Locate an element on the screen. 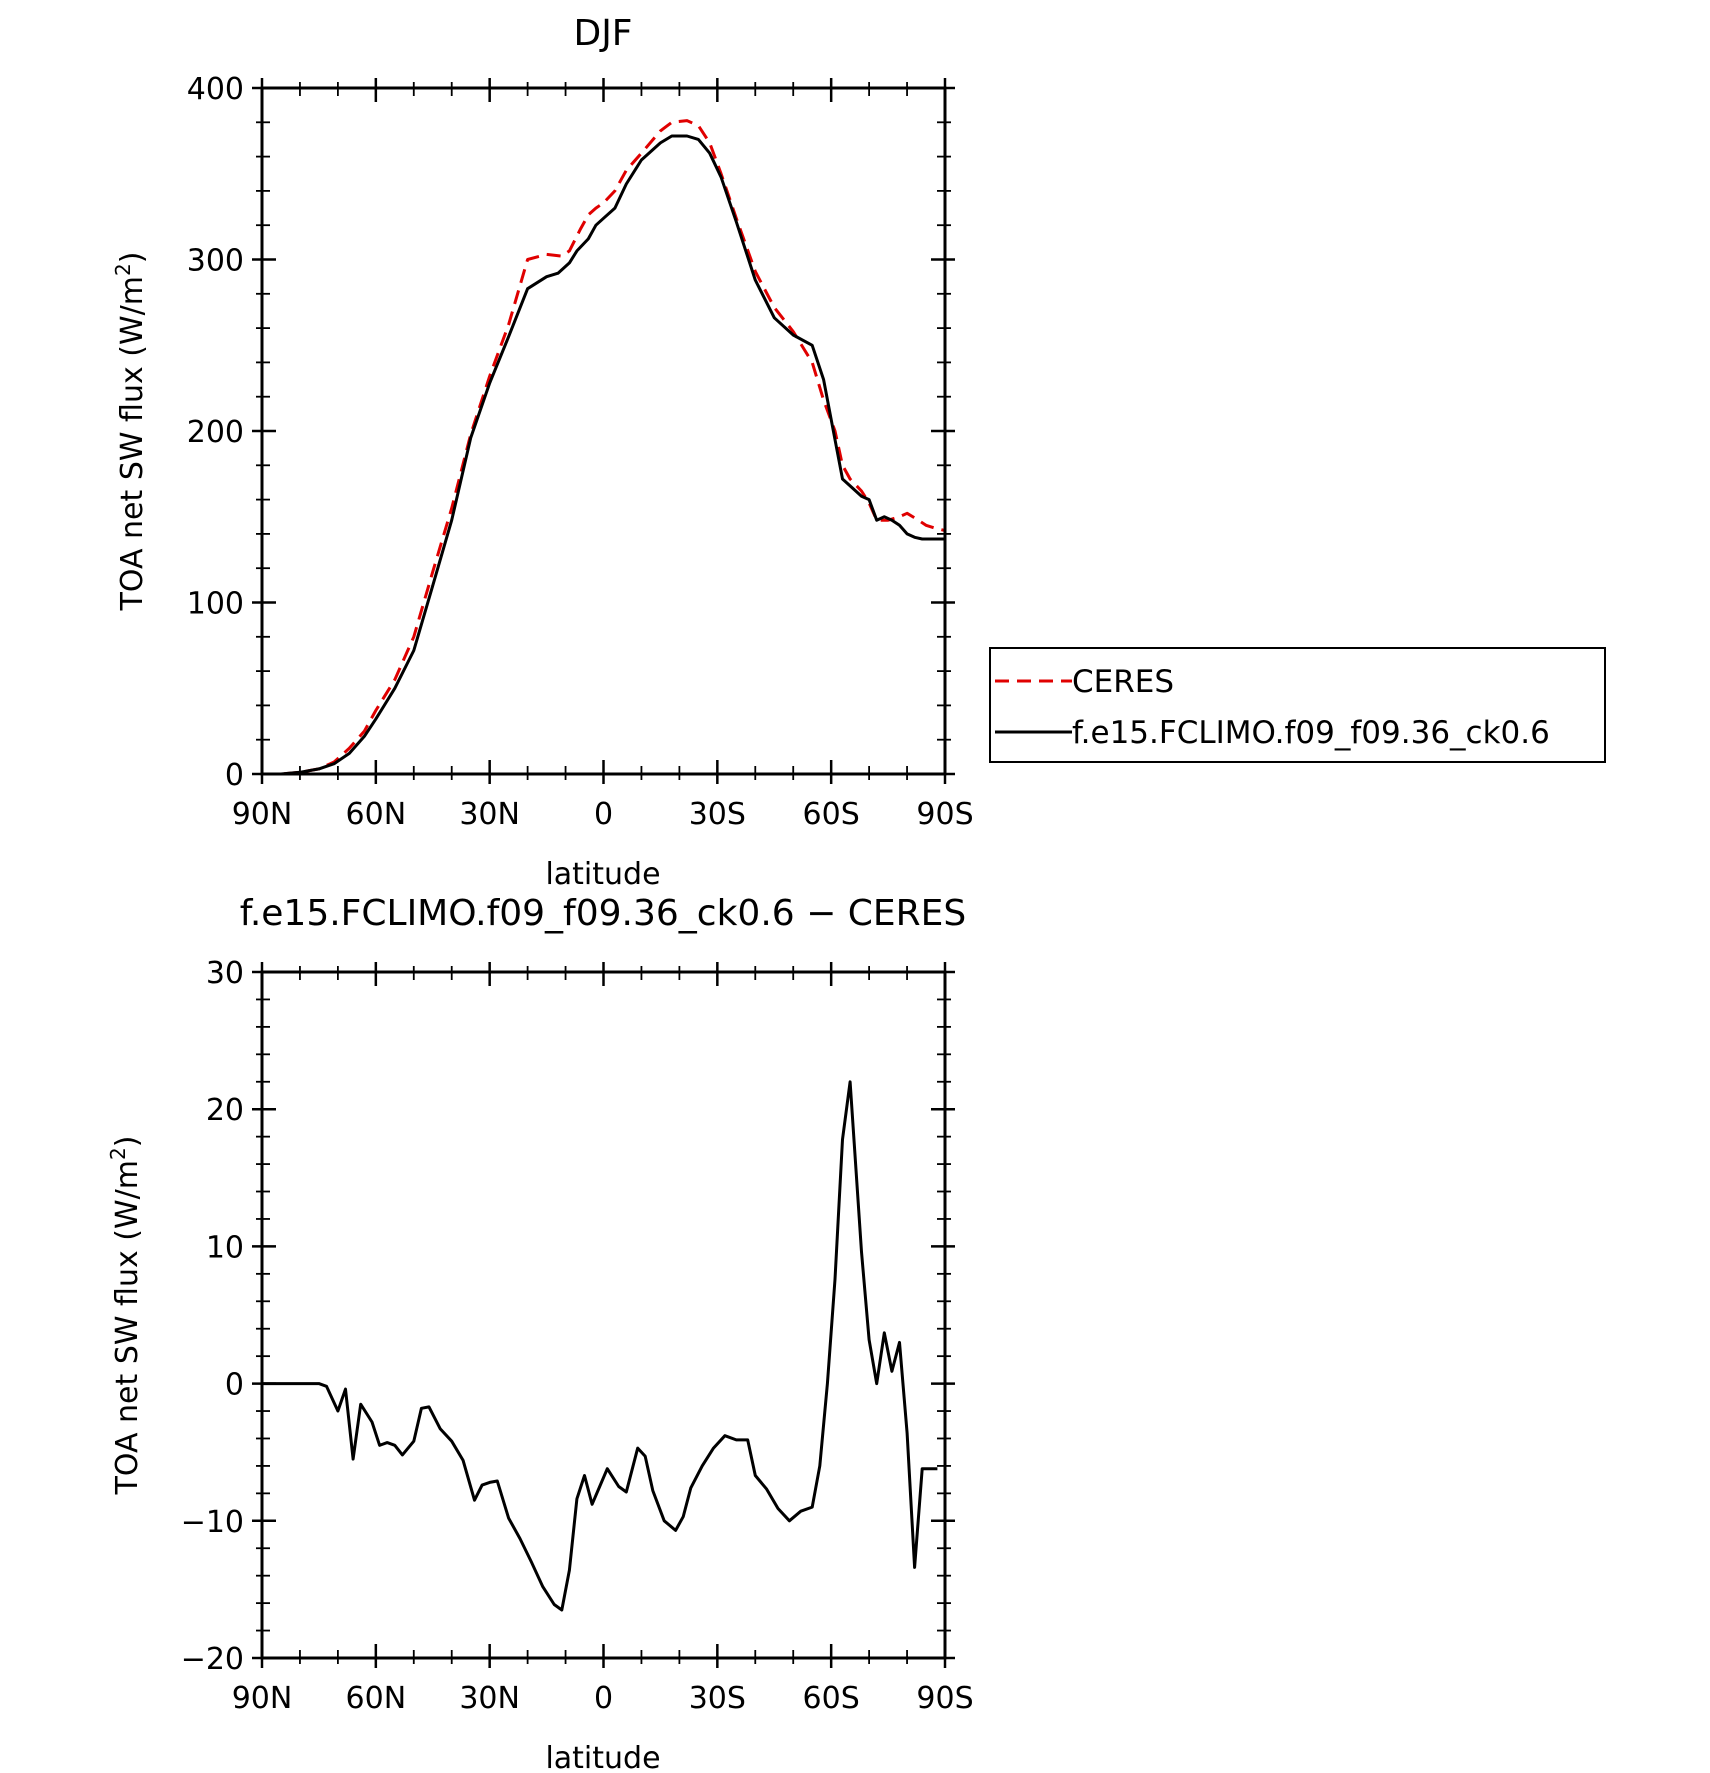 This screenshot has width=1710, height=1773. bottom-y-axis-title-sup: 2 is located at coordinates (118, 1153).